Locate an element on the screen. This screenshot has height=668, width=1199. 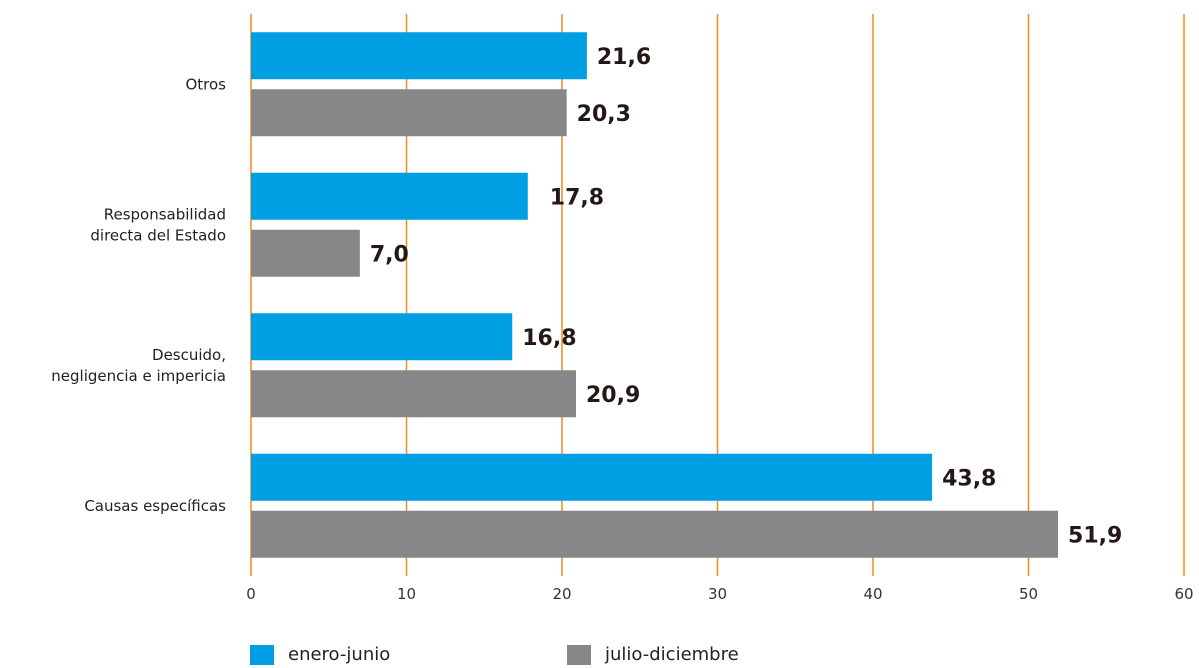
data-label: 43,8 is located at coordinates (969, 478).